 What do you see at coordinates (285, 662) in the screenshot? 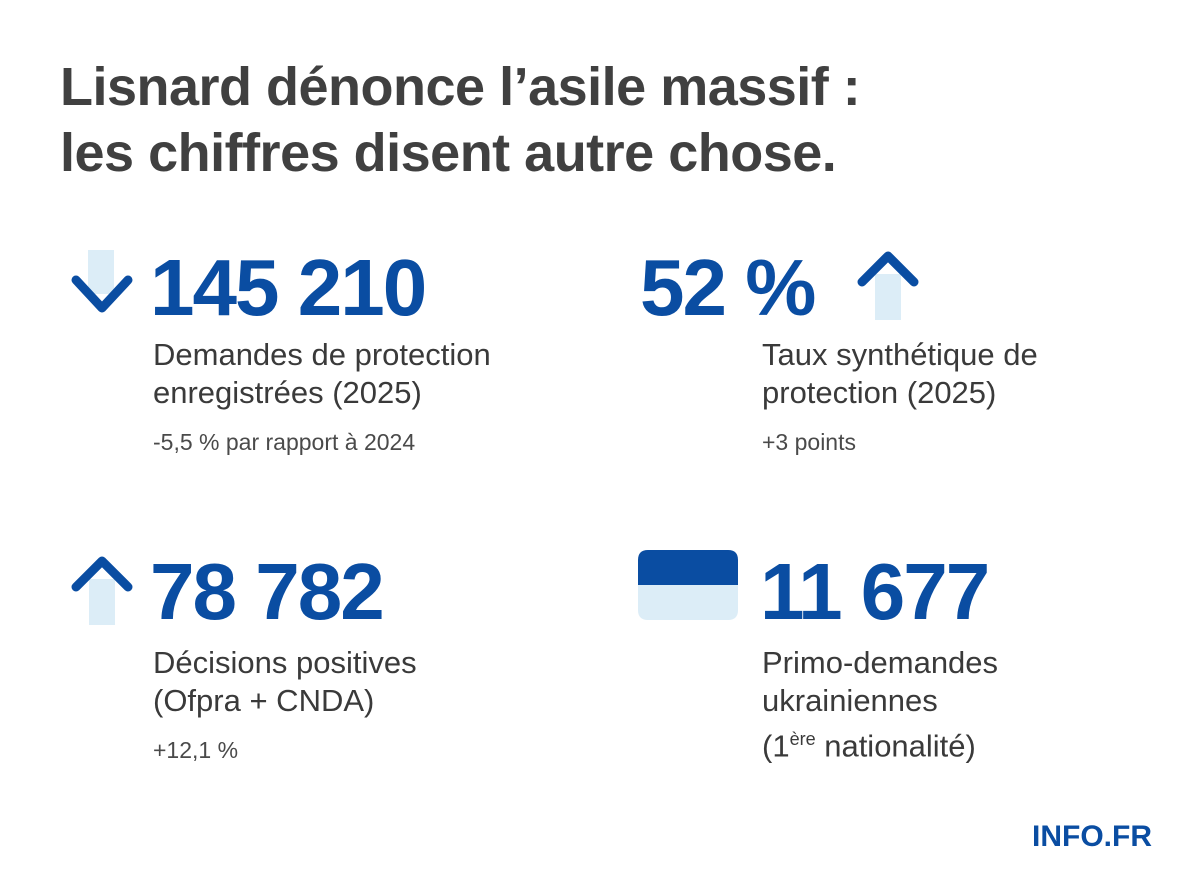
I see `stat-label-line: Décisions positives` at bounding box center [285, 662].